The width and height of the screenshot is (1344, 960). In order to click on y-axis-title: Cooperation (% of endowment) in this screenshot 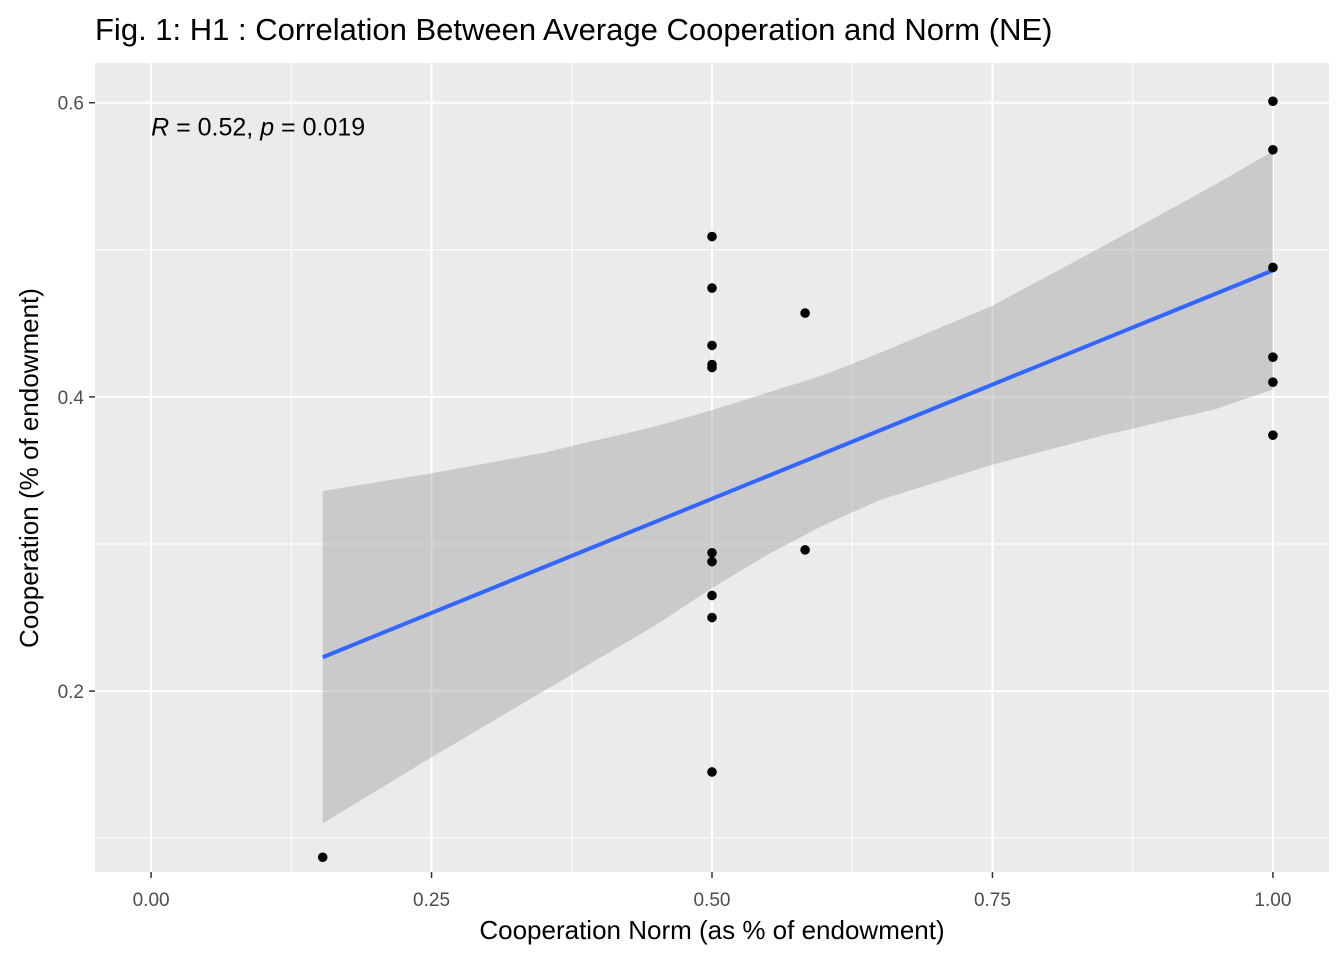, I will do `click(29, 468)`.